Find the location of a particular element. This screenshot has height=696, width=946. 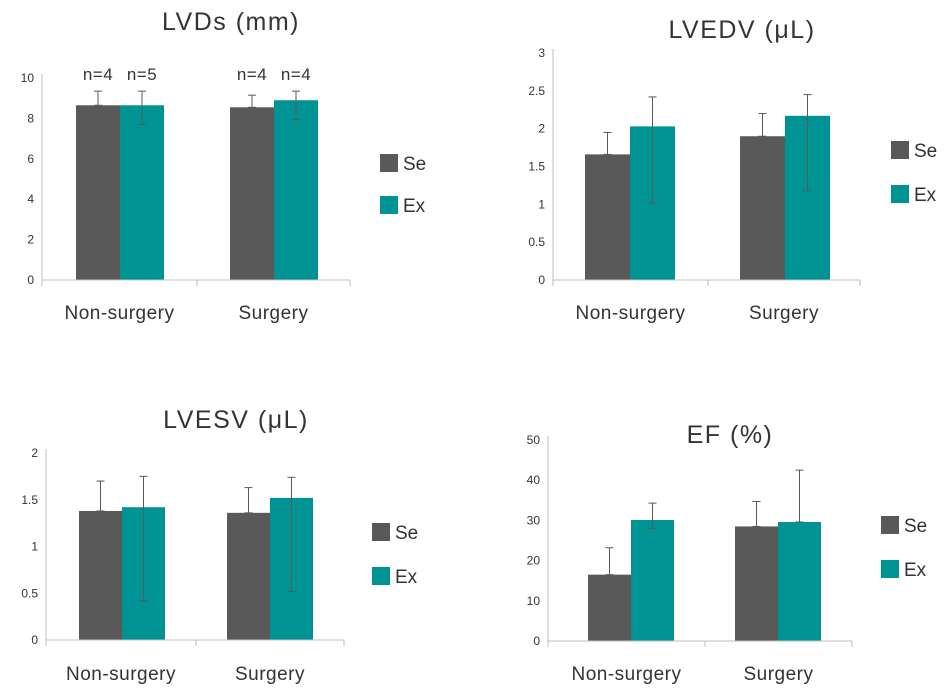

y-tick-label: 20 is located at coordinates (534, 561).